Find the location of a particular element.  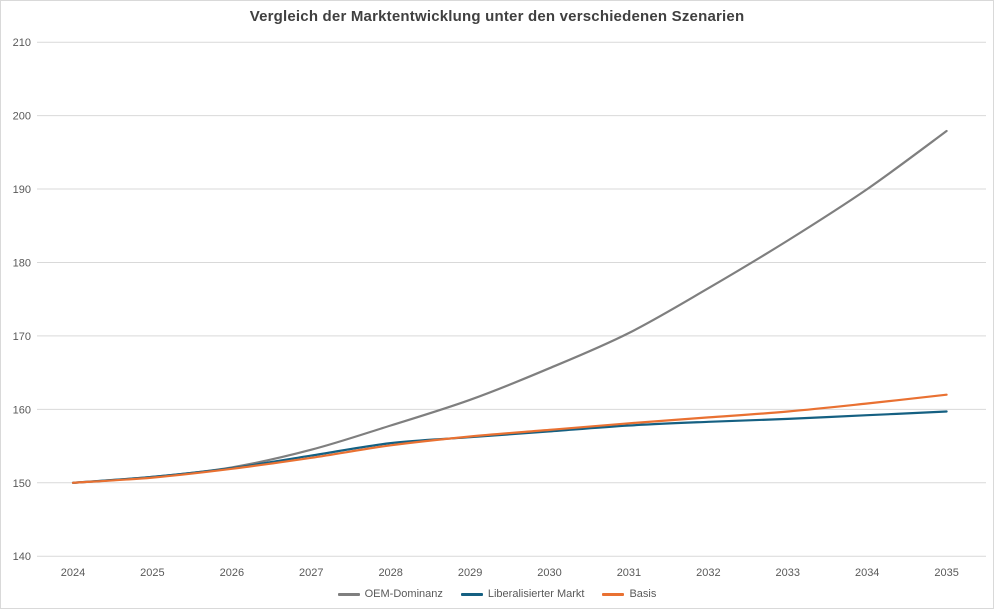

x-tick-label: 2031 is located at coordinates (629, 573).